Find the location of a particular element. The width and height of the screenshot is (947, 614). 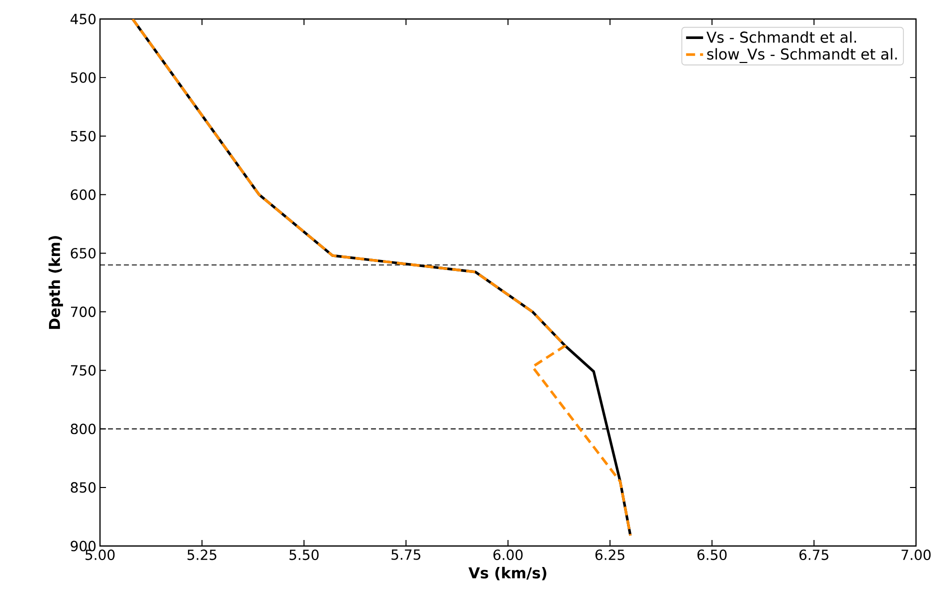

y-tick-label: 750 is located at coordinates (83, 370).